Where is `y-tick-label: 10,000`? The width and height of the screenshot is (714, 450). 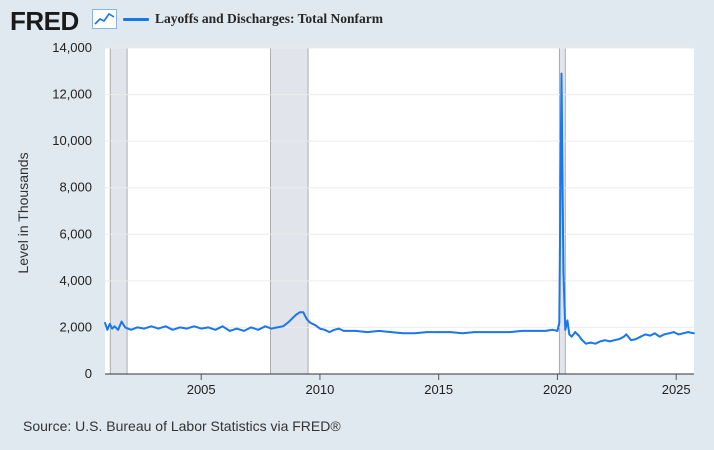 y-tick-label: 10,000 is located at coordinates (72, 140).